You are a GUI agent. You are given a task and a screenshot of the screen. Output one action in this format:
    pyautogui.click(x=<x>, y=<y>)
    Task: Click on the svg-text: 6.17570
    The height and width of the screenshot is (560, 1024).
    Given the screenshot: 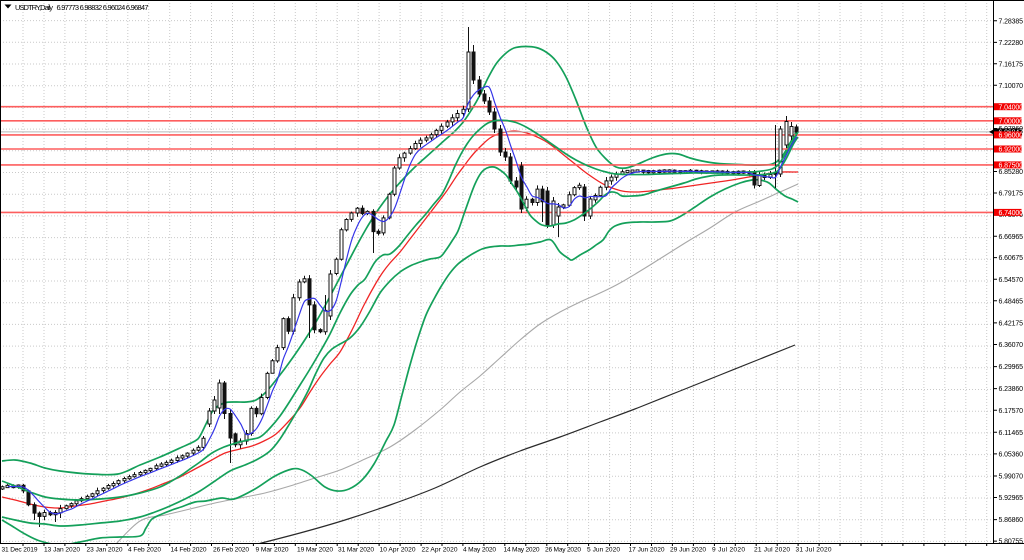 What is the action you would take?
    pyautogui.click(x=1011, y=411)
    